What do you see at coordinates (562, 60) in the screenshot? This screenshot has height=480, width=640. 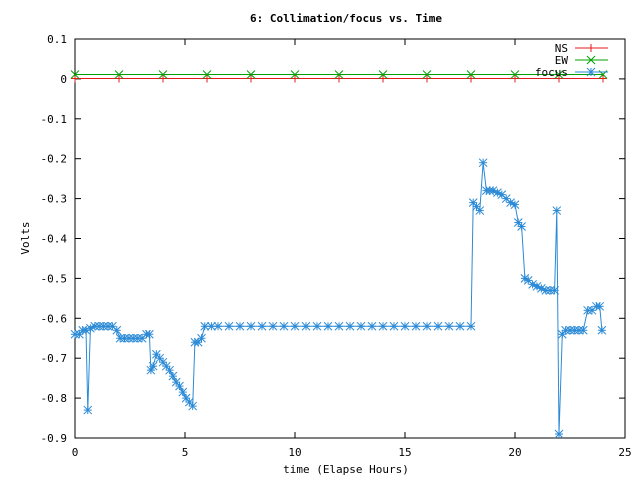 I see `legend-label: EW` at bounding box center [562, 60].